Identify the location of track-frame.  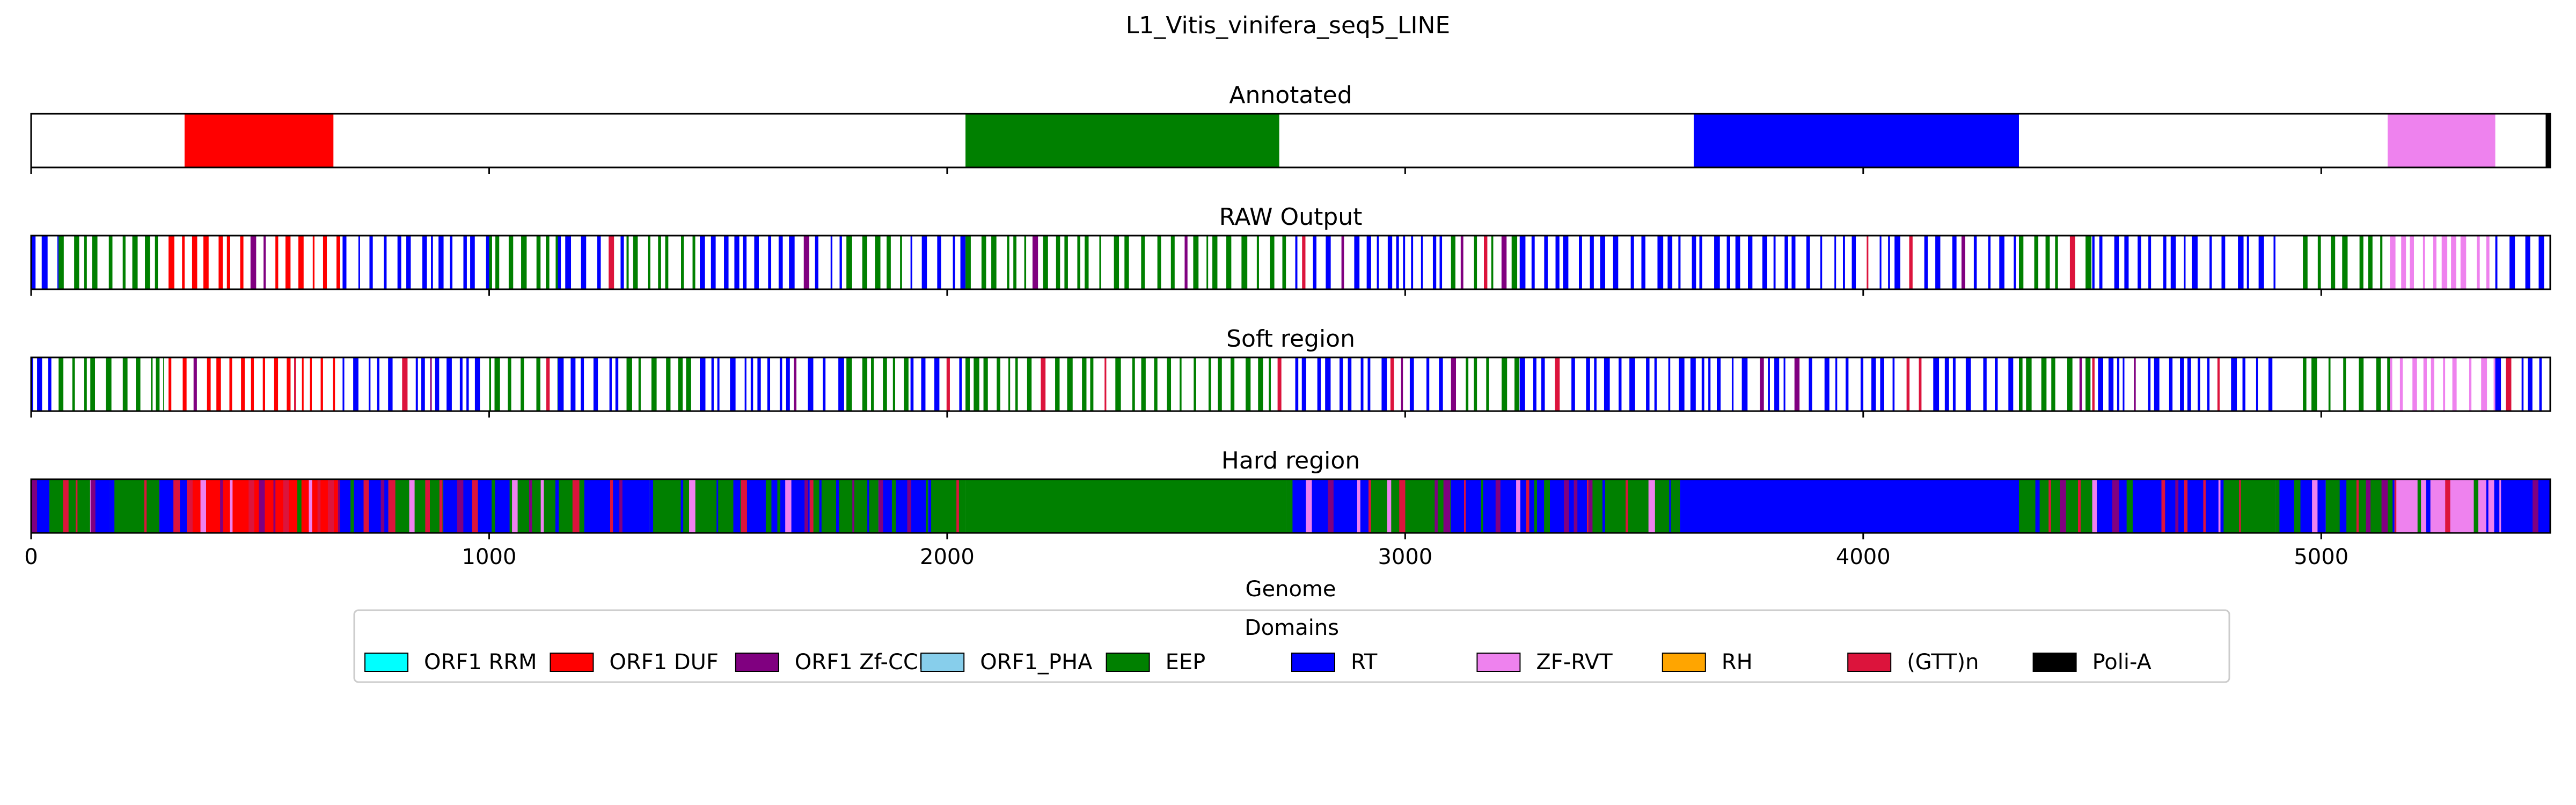
(1290, 262).